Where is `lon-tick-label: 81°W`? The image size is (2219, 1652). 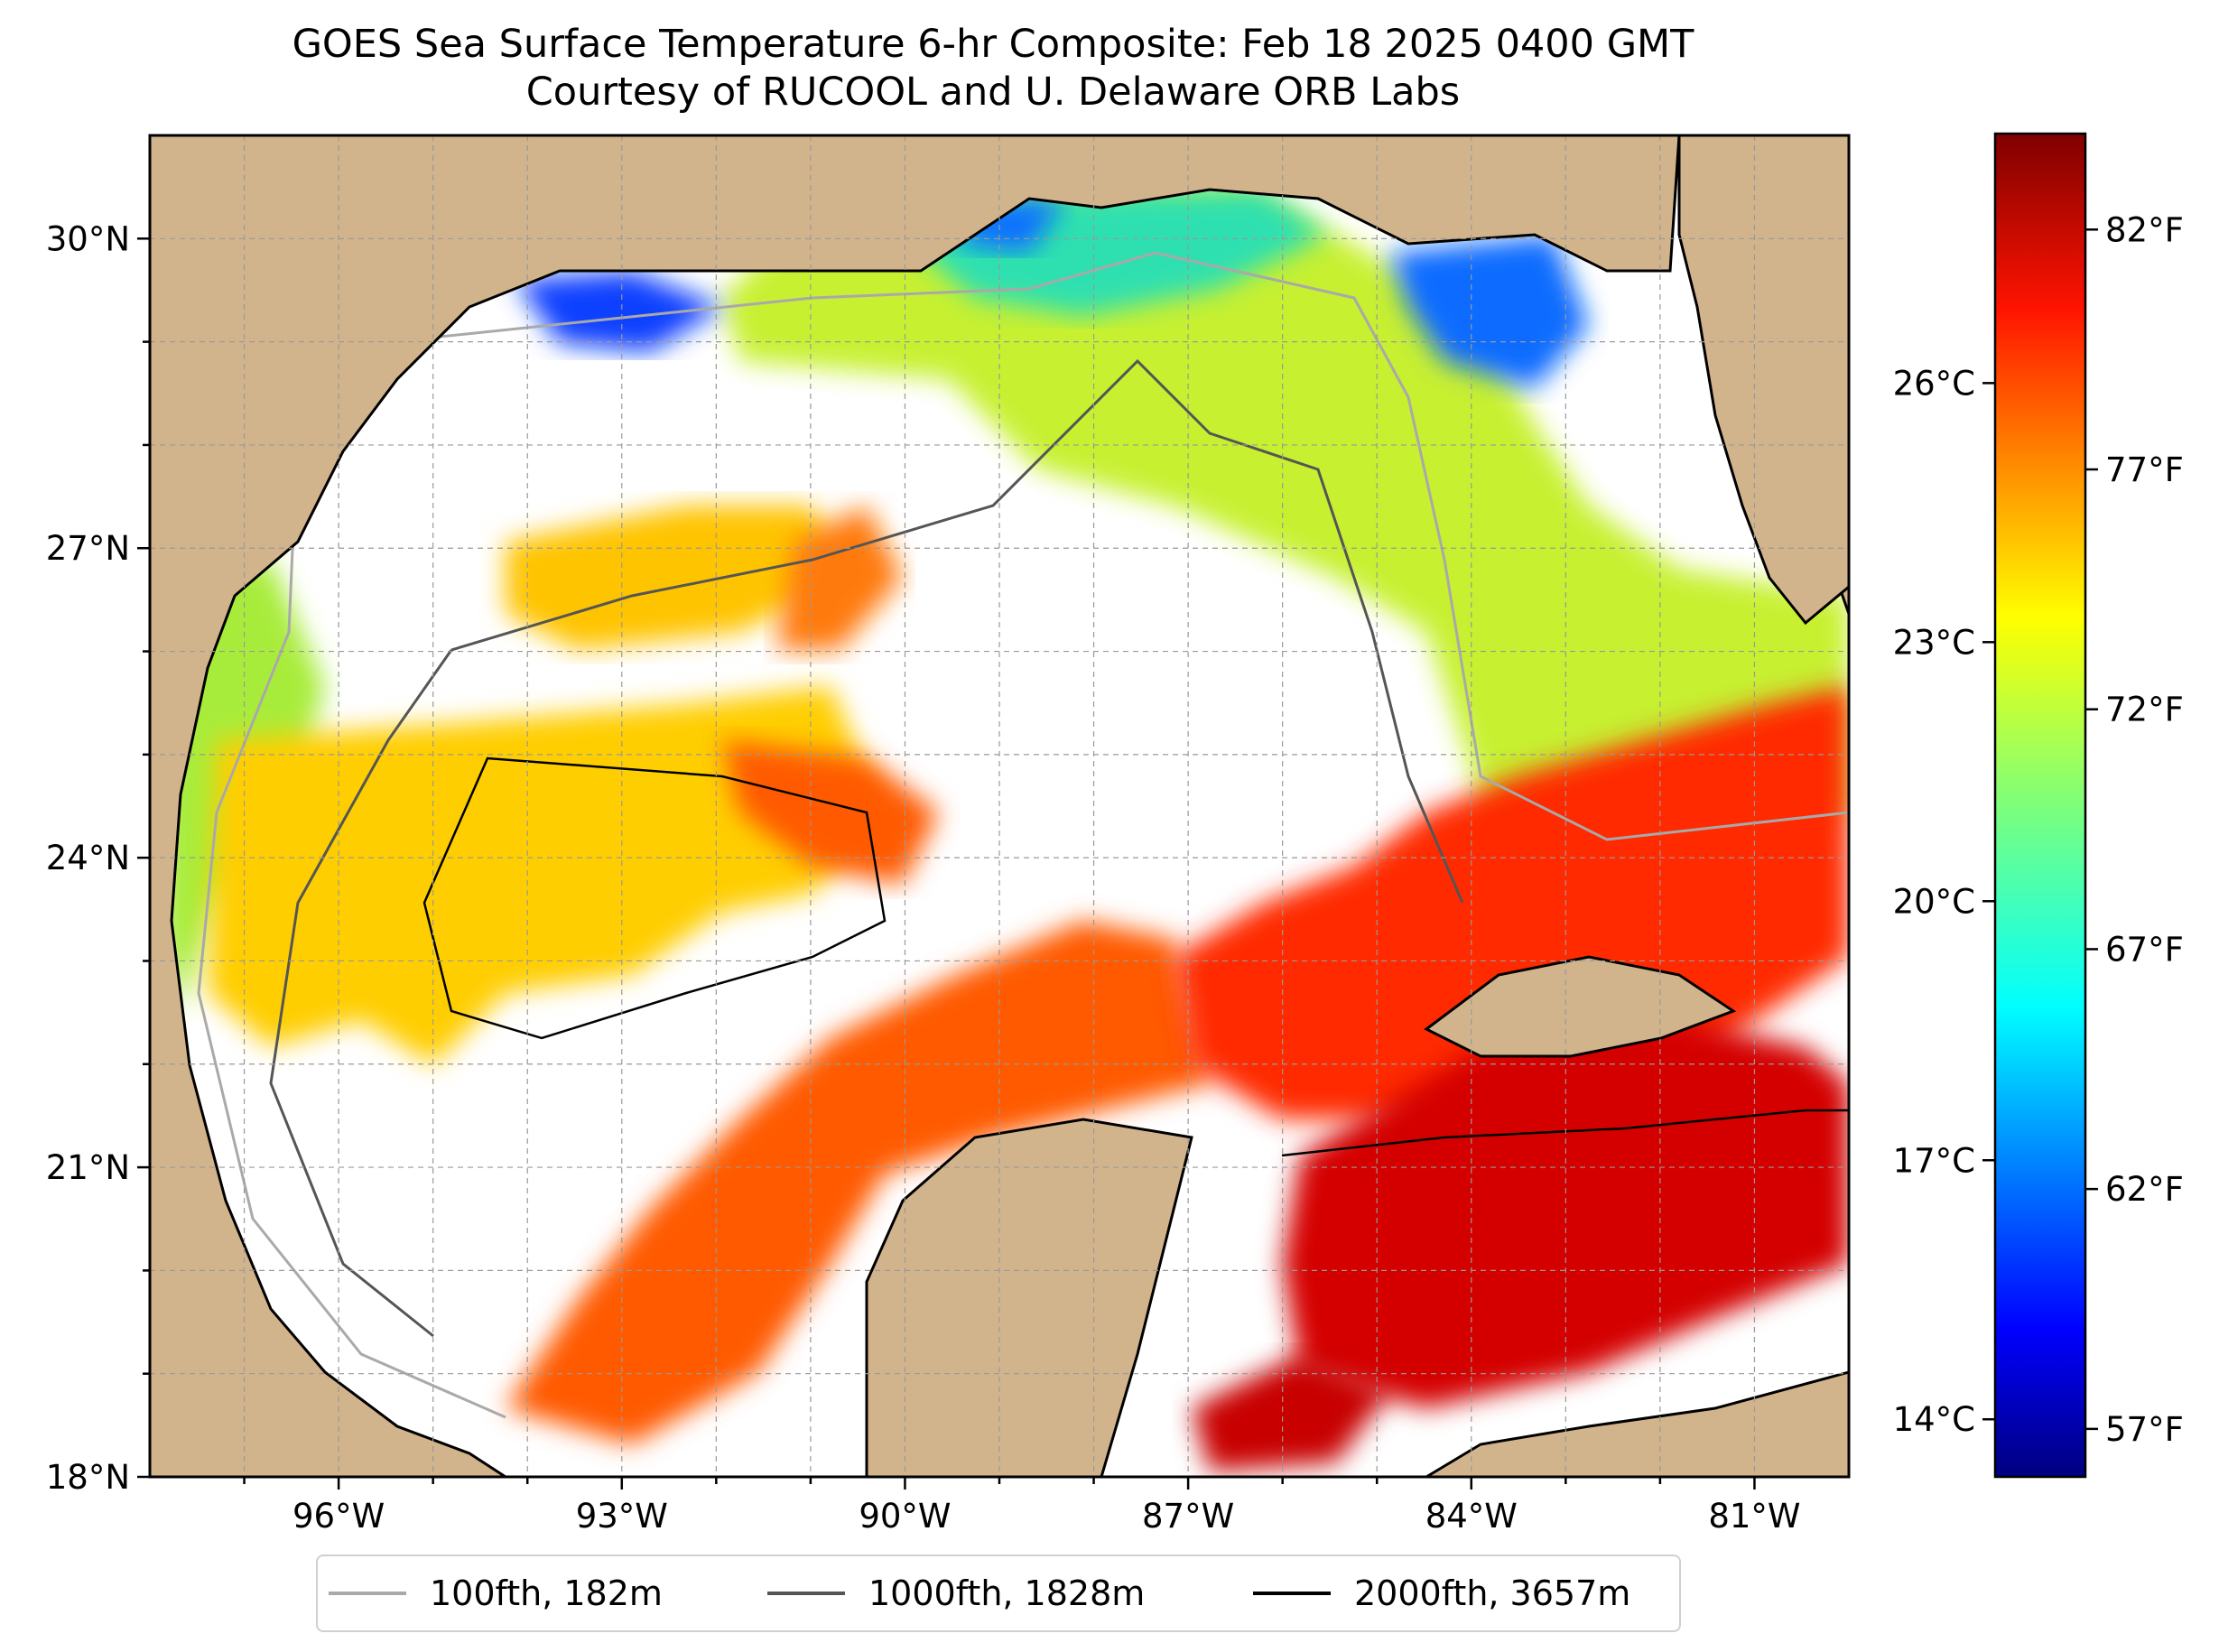 lon-tick-label: 81°W is located at coordinates (1754, 1516).